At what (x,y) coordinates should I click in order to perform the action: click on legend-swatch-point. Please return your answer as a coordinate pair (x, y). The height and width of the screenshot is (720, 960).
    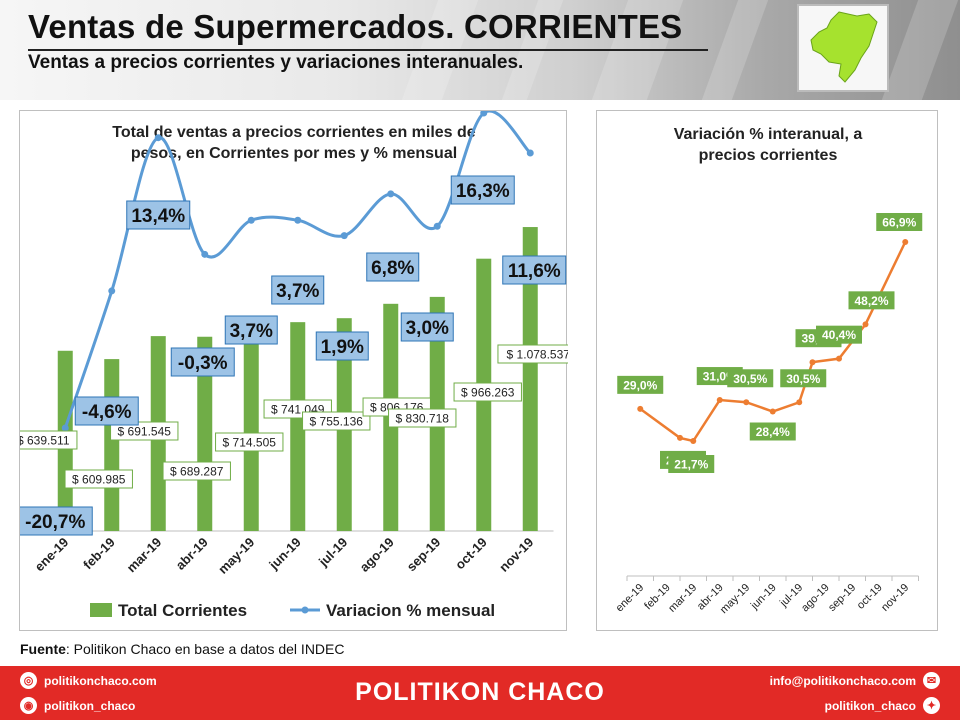
    Looking at the image, I should click on (305, 610).